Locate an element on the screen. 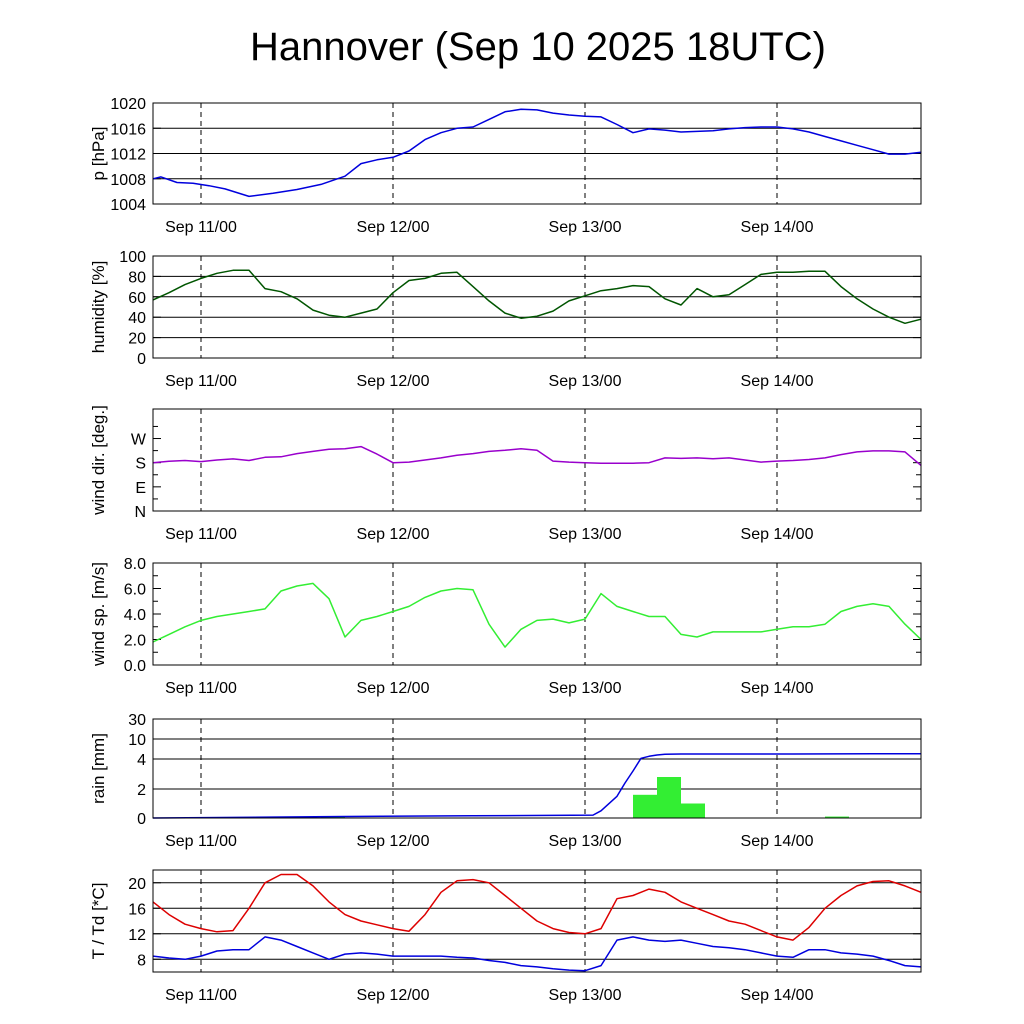 This screenshot has width=1024, height=1024. series-line-temperature is located at coordinates (537, 907).